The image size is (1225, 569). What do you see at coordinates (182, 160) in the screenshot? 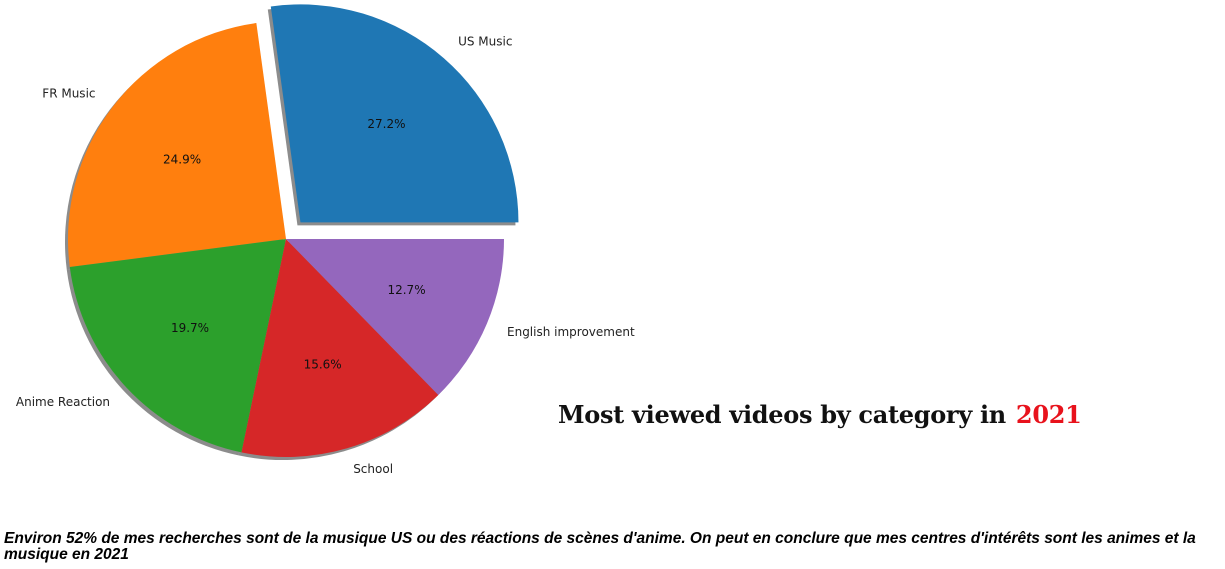
I see `pct-label-fr-music: 24.9%` at bounding box center [182, 160].